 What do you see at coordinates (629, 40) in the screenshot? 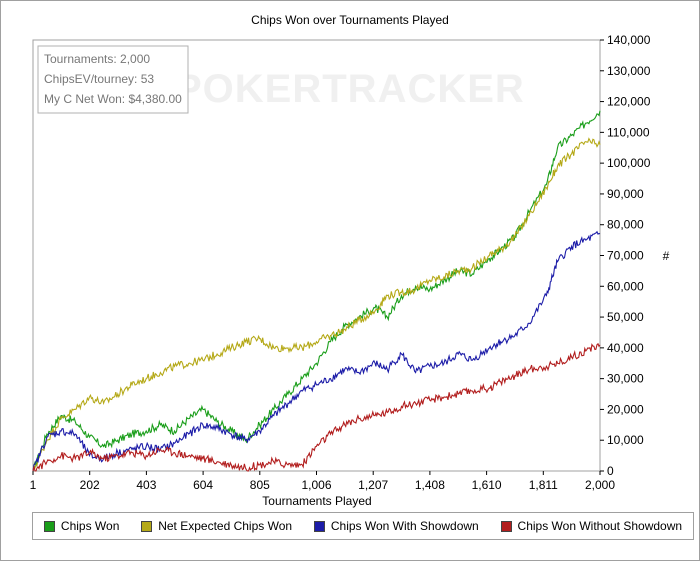
I see `y-tick-label: 140,000` at bounding box center [629, 40].